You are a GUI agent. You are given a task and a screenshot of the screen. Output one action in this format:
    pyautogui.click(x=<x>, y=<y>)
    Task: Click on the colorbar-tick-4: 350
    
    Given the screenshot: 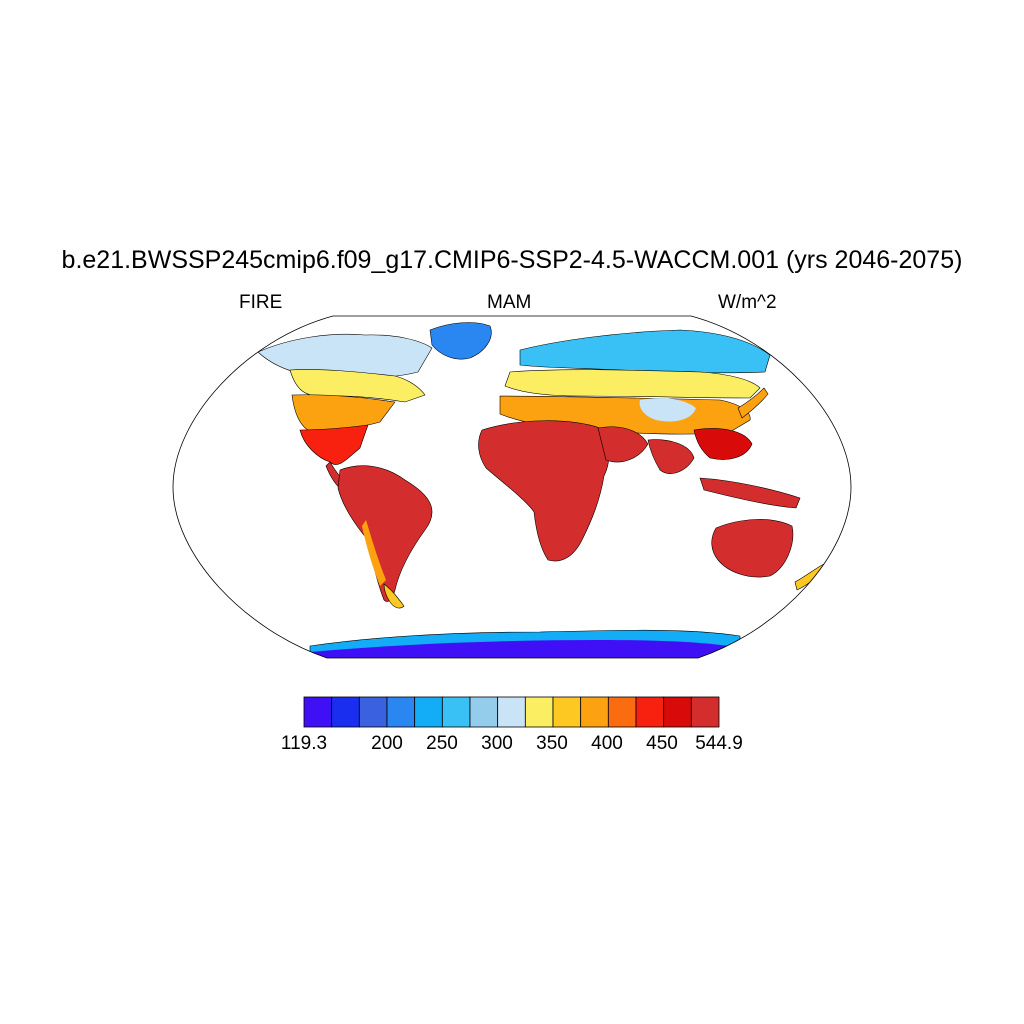 What is the action you would take?
    pyautogui.click(x=552, y=743)
    